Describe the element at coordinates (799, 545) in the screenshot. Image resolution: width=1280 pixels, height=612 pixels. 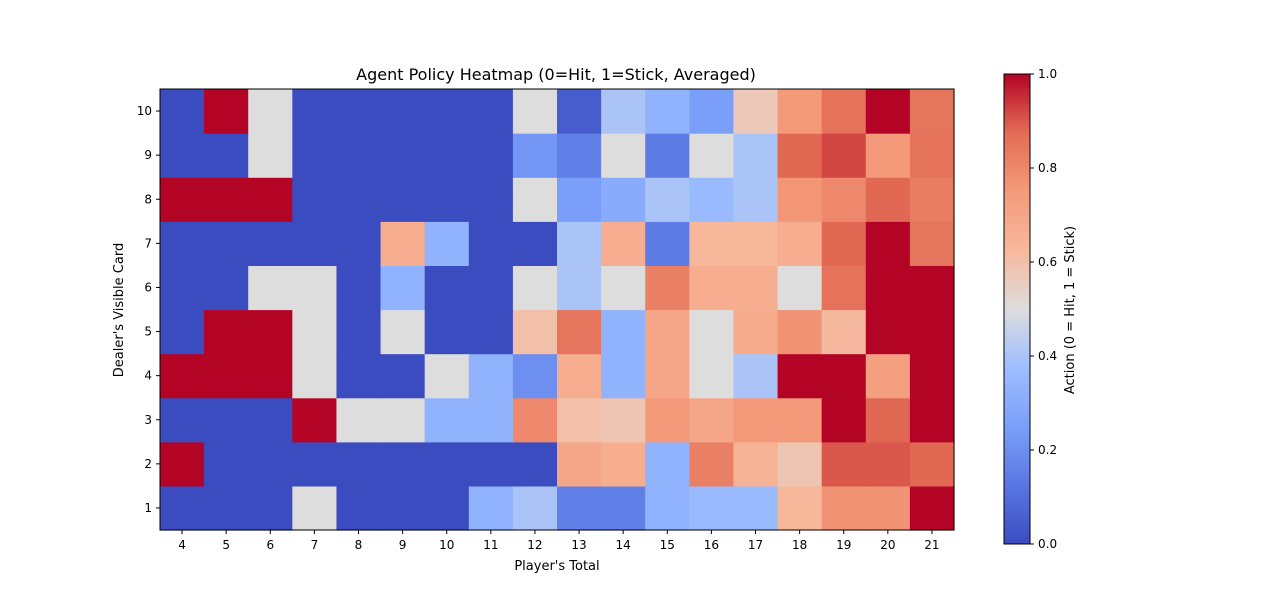
I see `x-tick-label: 18` at that location.